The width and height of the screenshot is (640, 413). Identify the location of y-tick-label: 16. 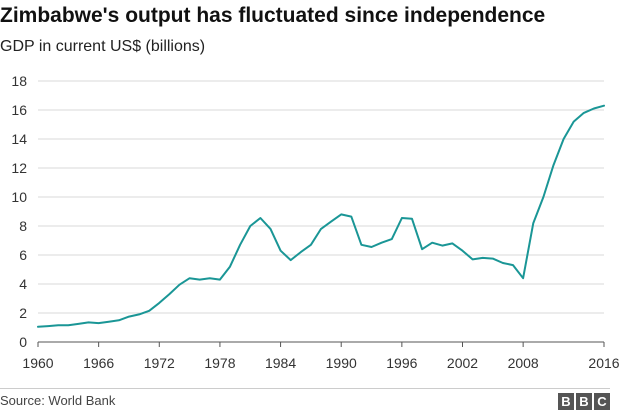
(19, 110).